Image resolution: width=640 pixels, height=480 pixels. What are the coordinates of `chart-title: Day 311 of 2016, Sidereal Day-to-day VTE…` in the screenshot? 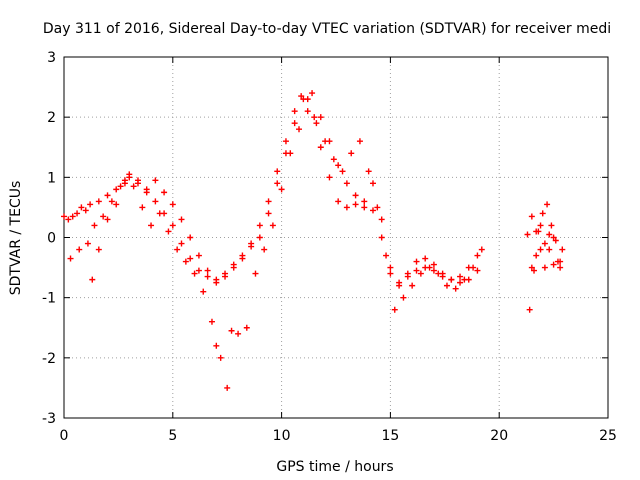 It's located at (327, 29).